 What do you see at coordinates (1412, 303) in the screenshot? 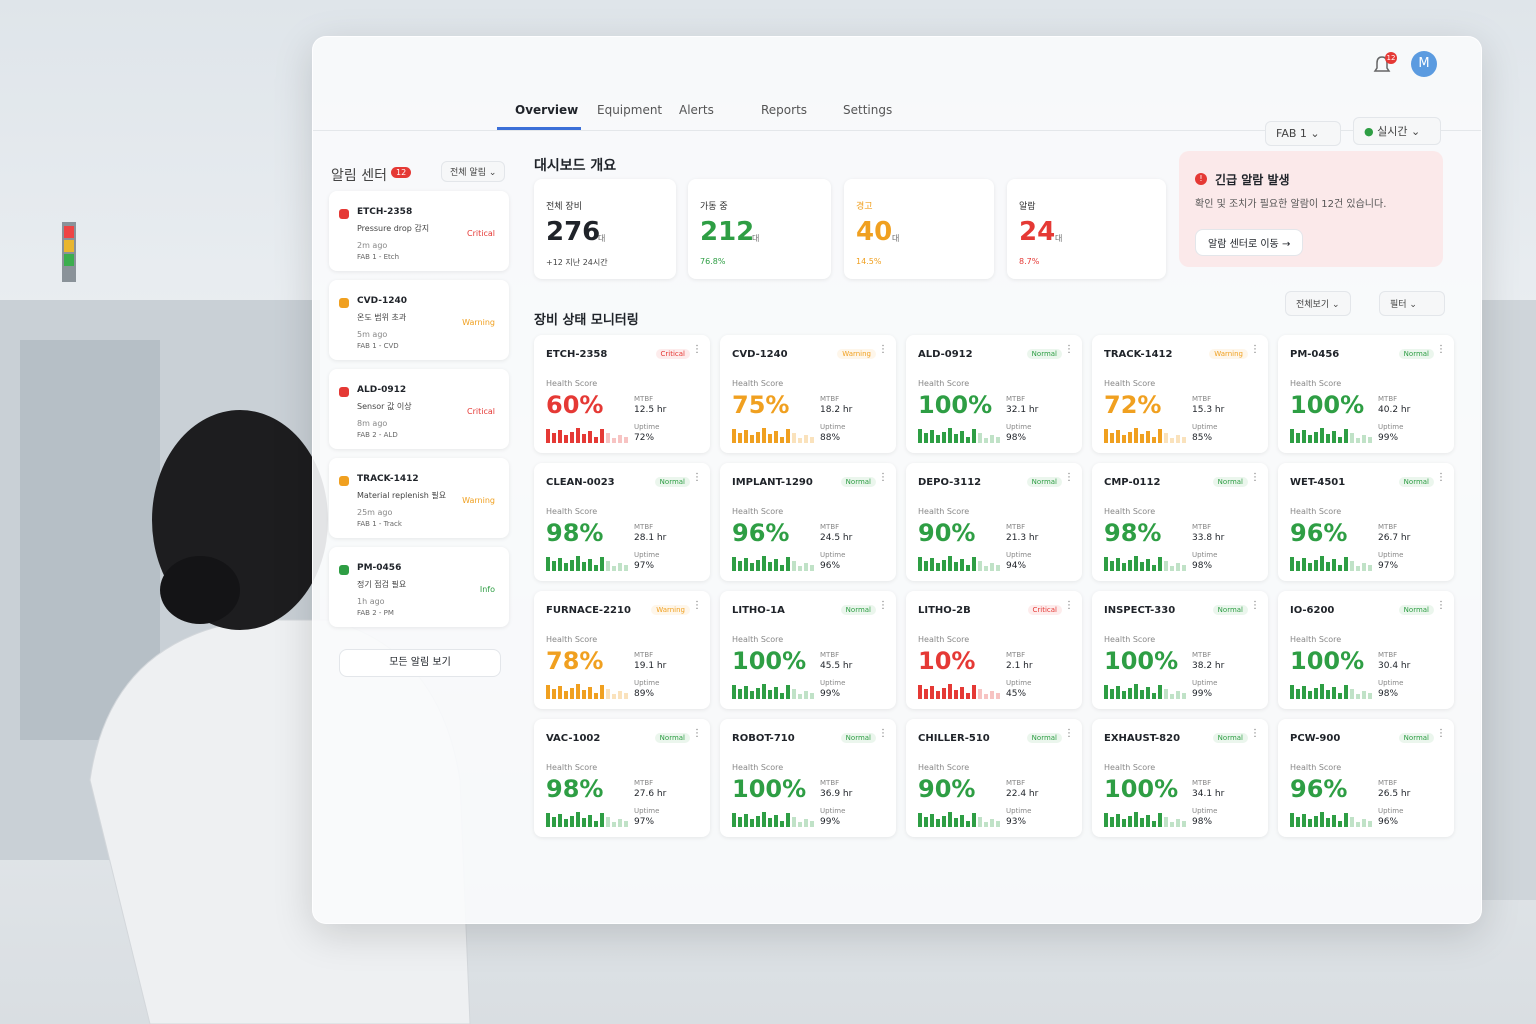
I see `filter-select: 필터 ⌄` at bounding box center [1412, 303].